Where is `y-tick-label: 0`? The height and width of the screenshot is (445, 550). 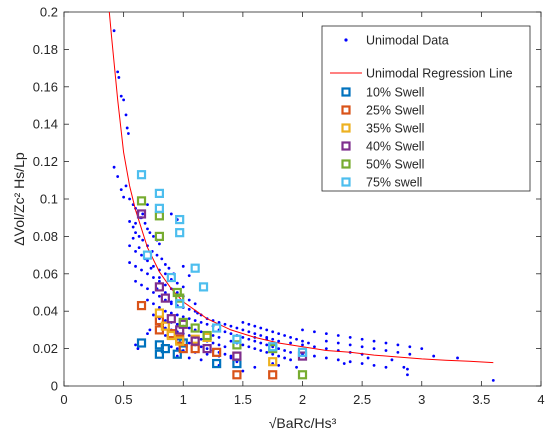
y-tick-label: 0 is located at coordinates (54, 386).